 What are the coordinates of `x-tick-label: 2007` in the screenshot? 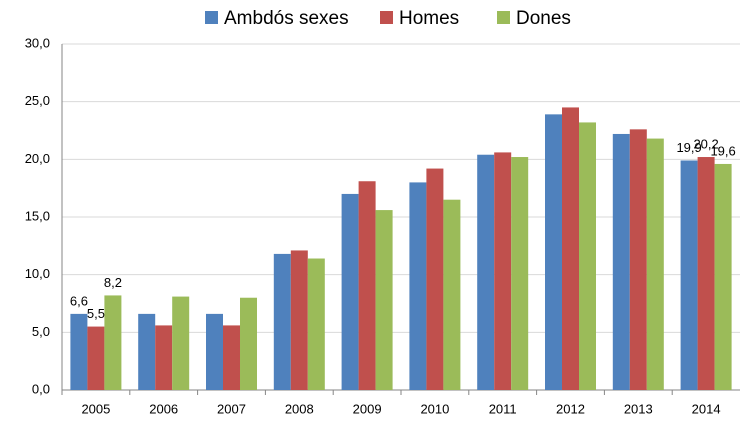 It's located at (231, 408).